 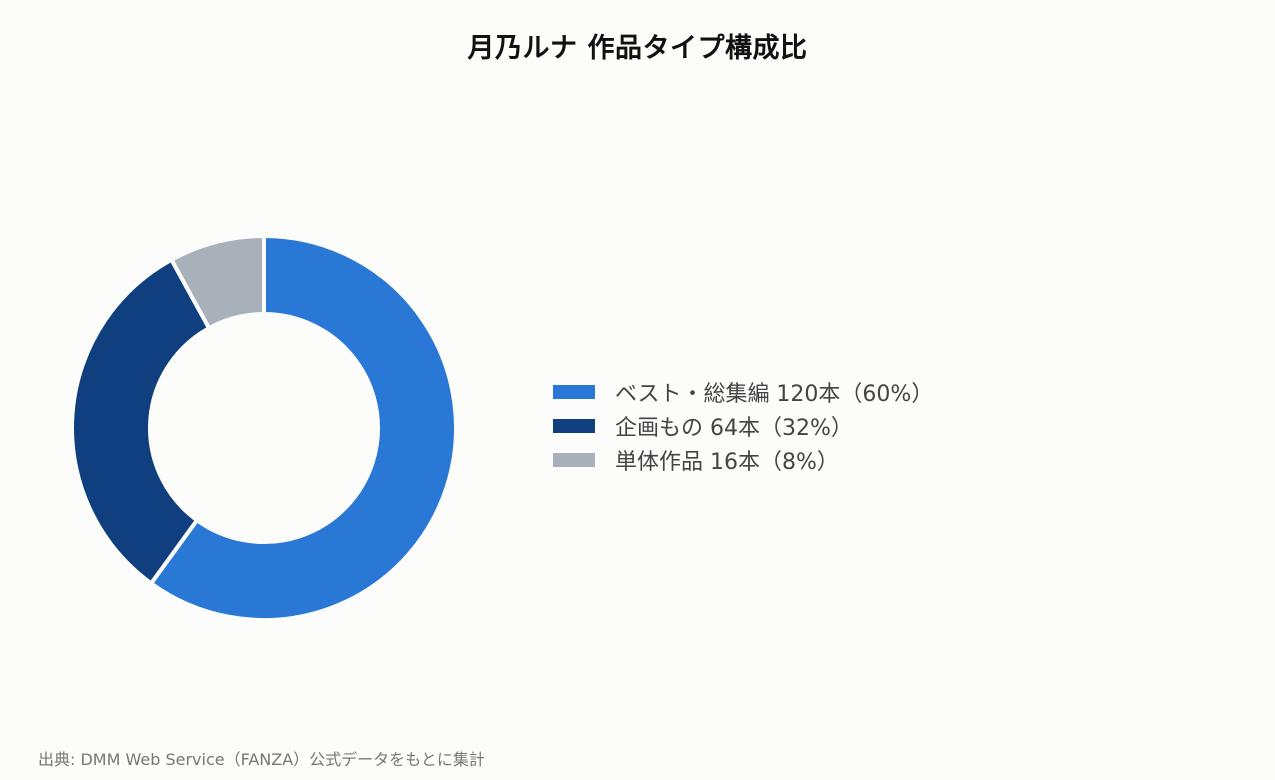 What do you see at coordinates (727, 462) in the screenshot?
I see `legend-label-tantai: 単体作品 16本（8%）` at bounding box center [727, 462].